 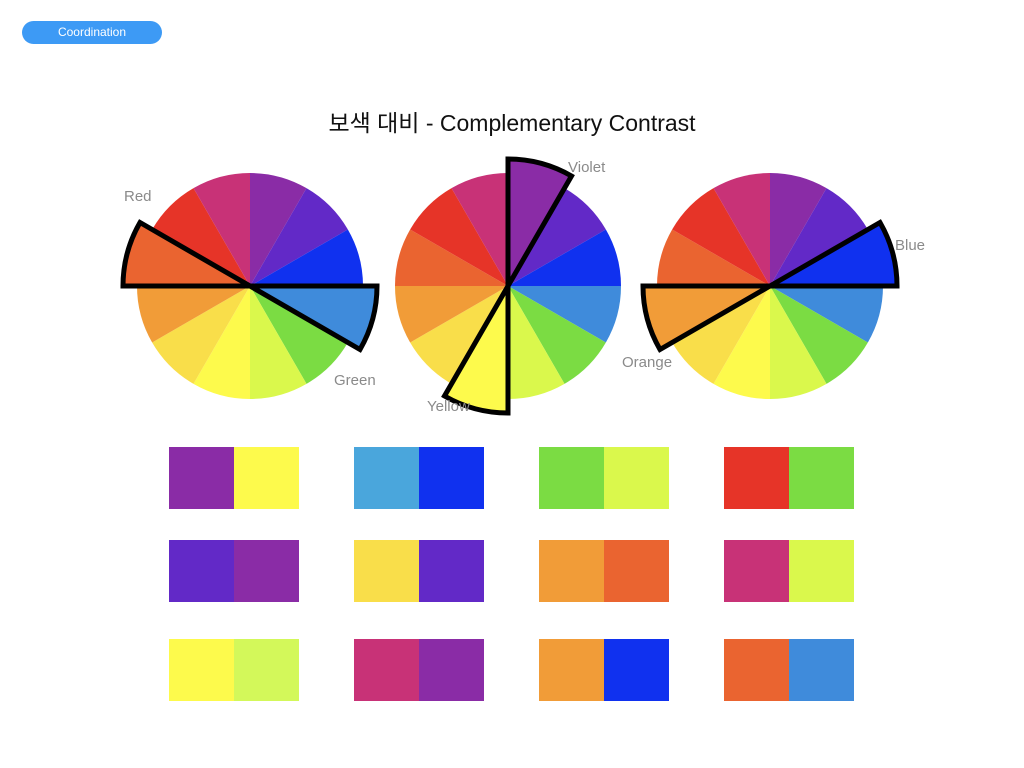 I want to click on wheel-label-green: Green, so click(x=355, y=380).